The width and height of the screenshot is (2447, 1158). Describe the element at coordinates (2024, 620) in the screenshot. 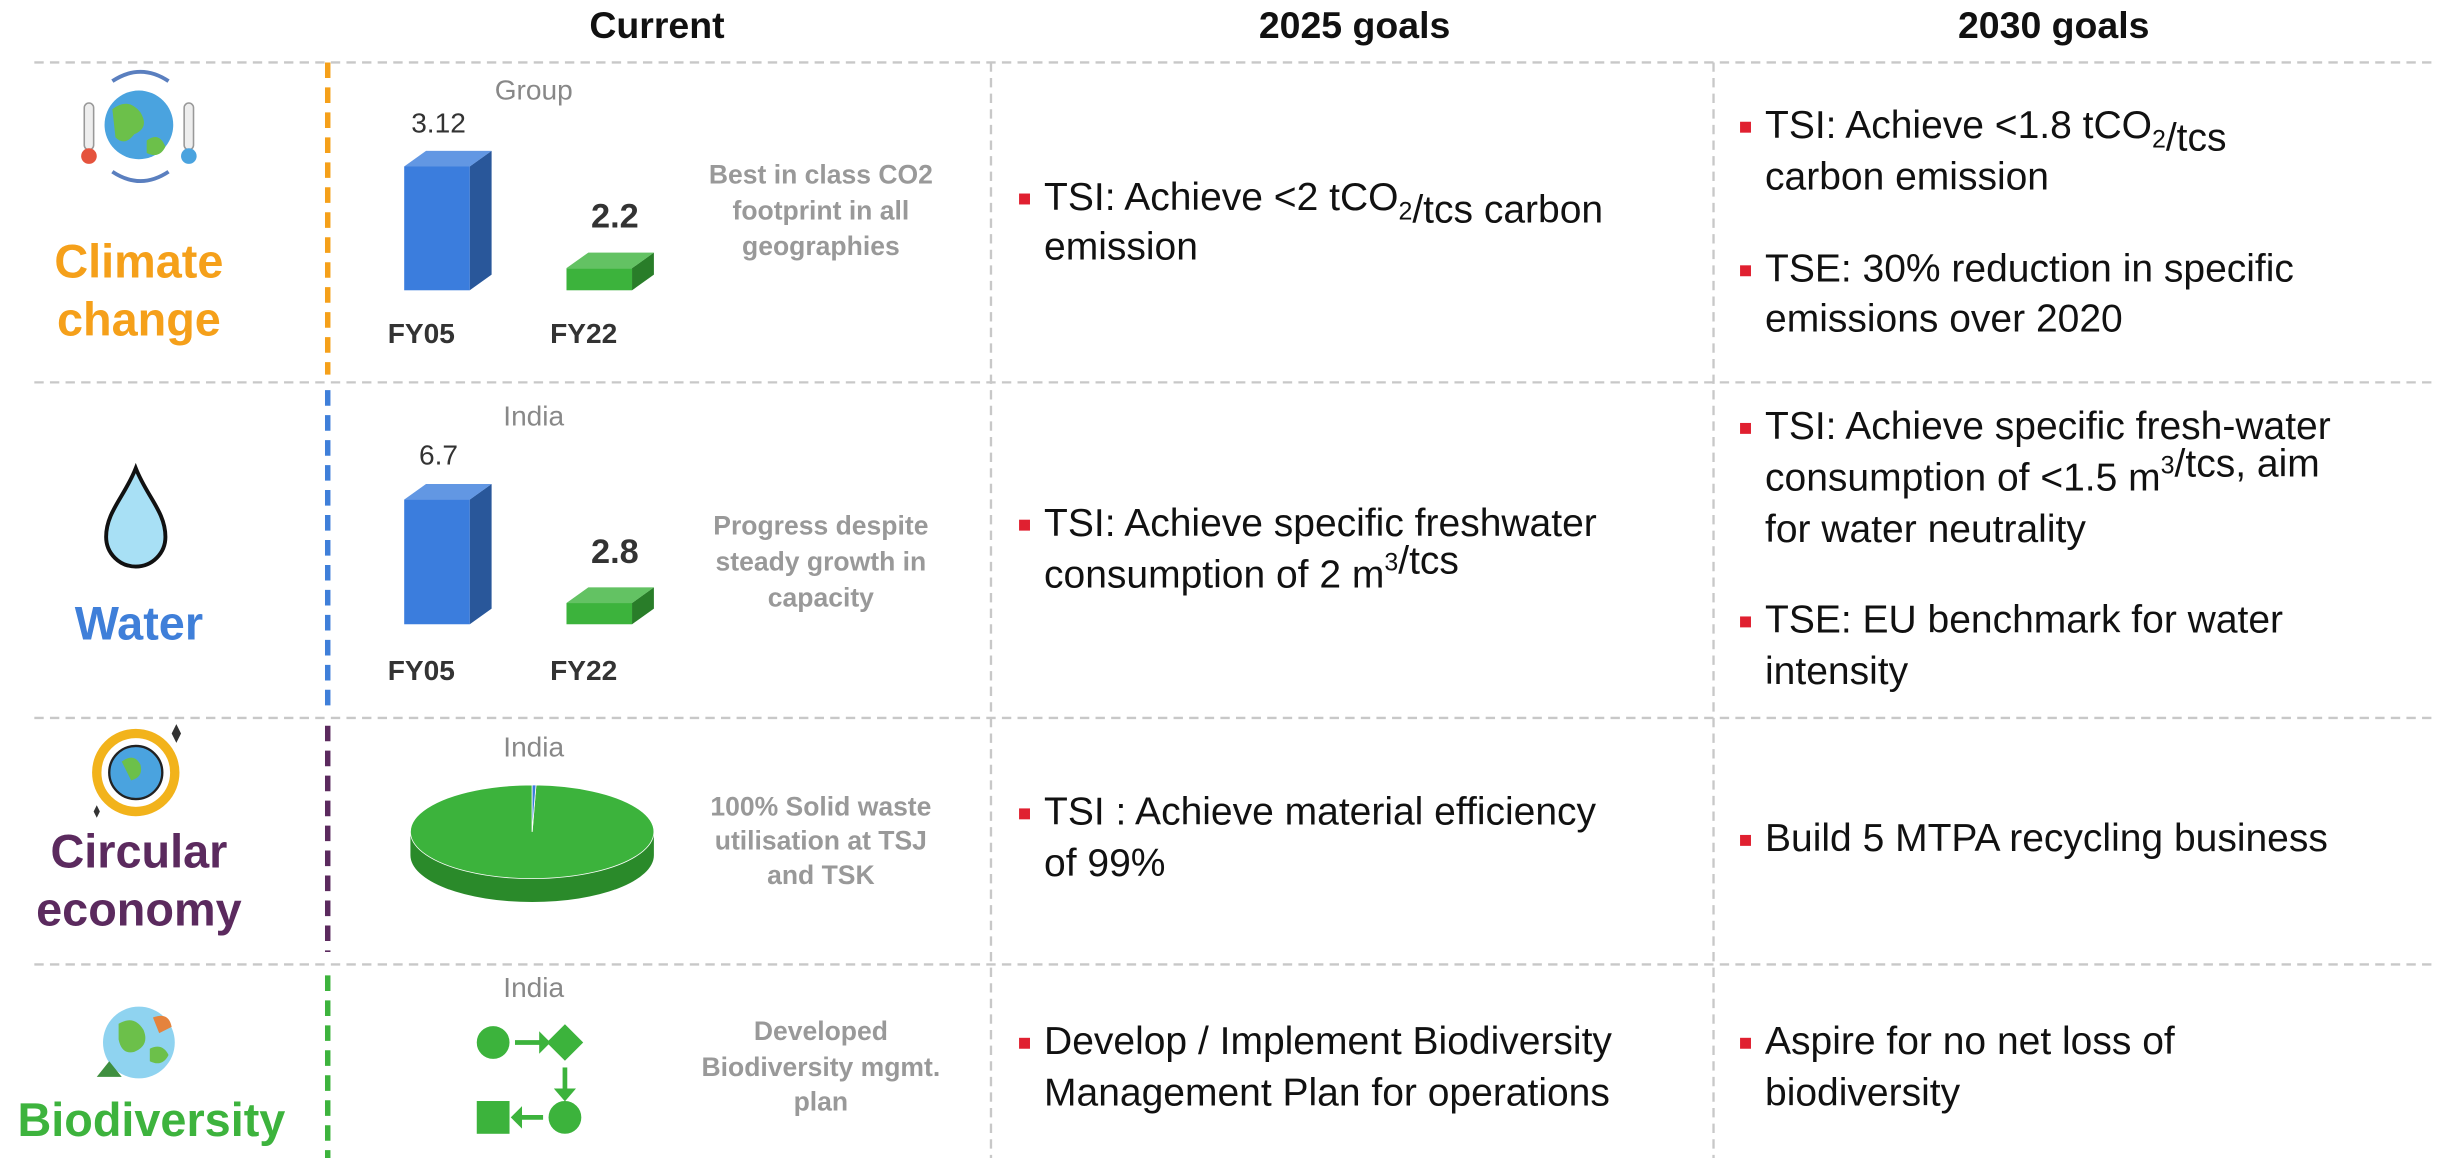

I see `goal-line: TSE: EU benchmark for water` at that location.